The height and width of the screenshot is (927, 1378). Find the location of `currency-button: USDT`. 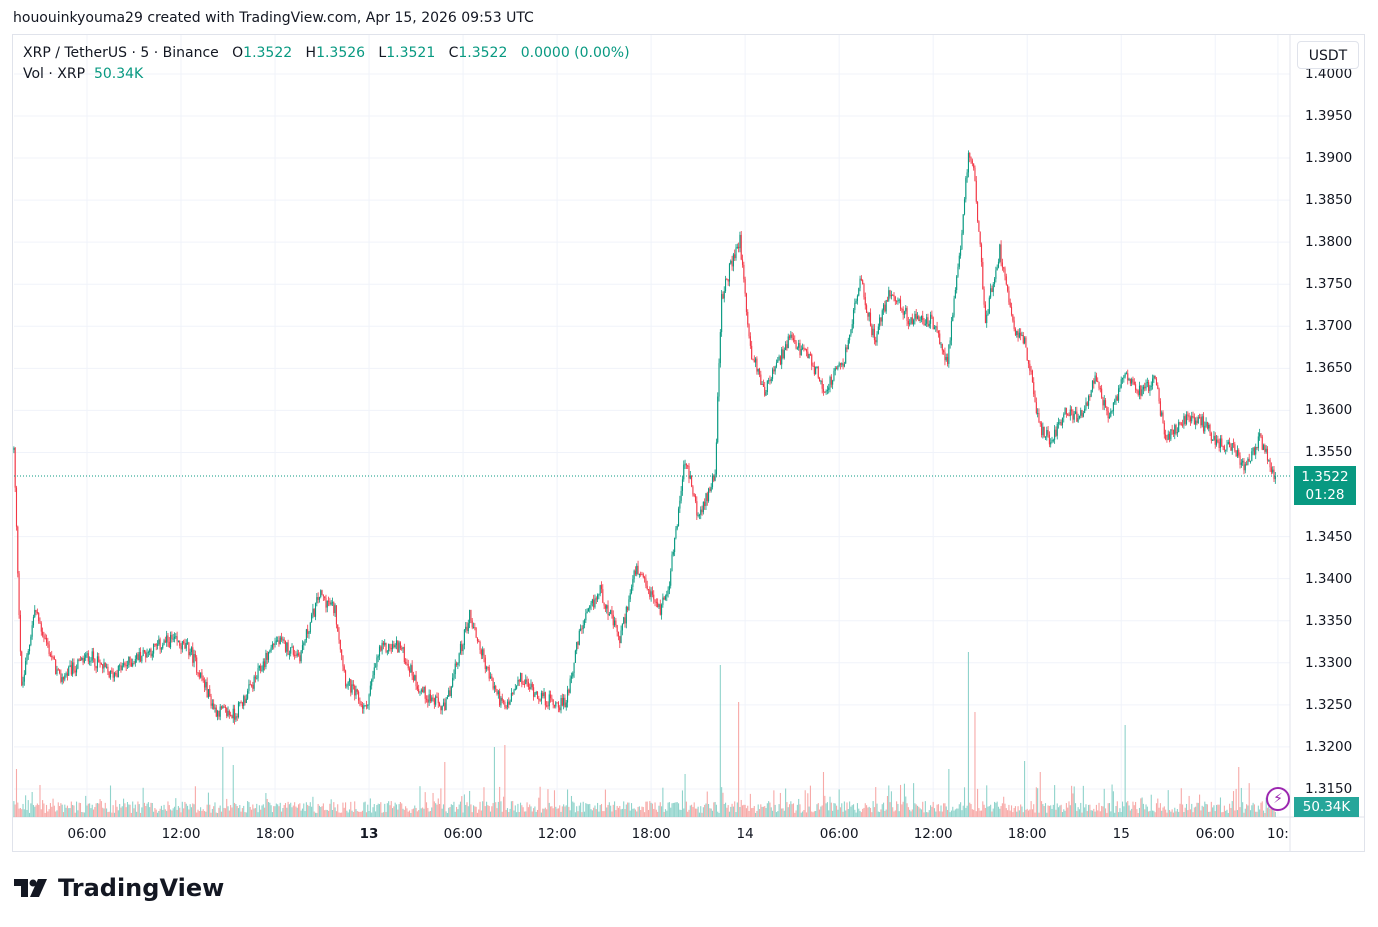

currency-button: USDT is located at coordinates (1328, 55).